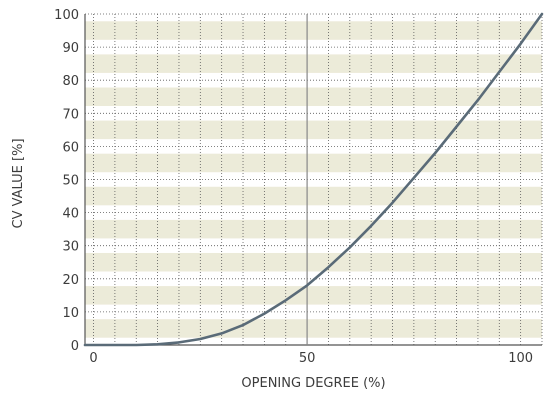  What do you see at coordinates (66, 15) in the screenshot?
I see `y-tick-label: 100` at bounding box center [66, 15].